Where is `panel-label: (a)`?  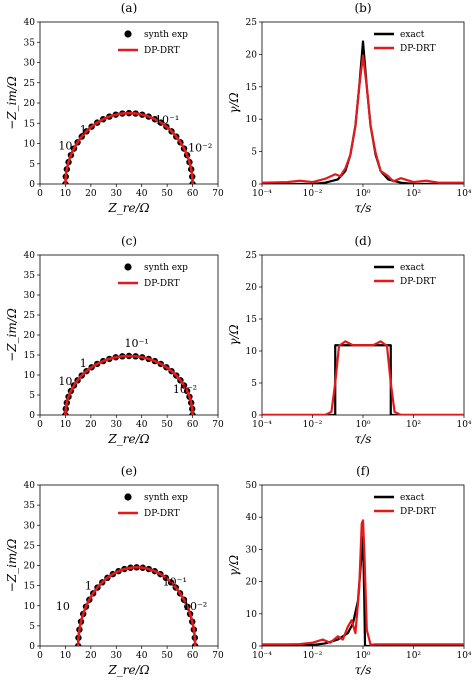 panel-label: (a) is located at coordinates (129, 8).